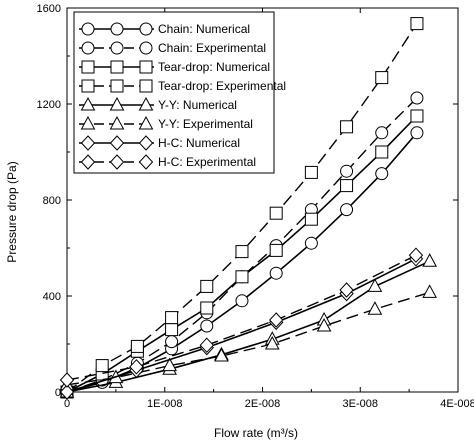 This screenshot has height=442, width=474. I want to click on legend-label: Chain: Numerical, so click(204, 29).